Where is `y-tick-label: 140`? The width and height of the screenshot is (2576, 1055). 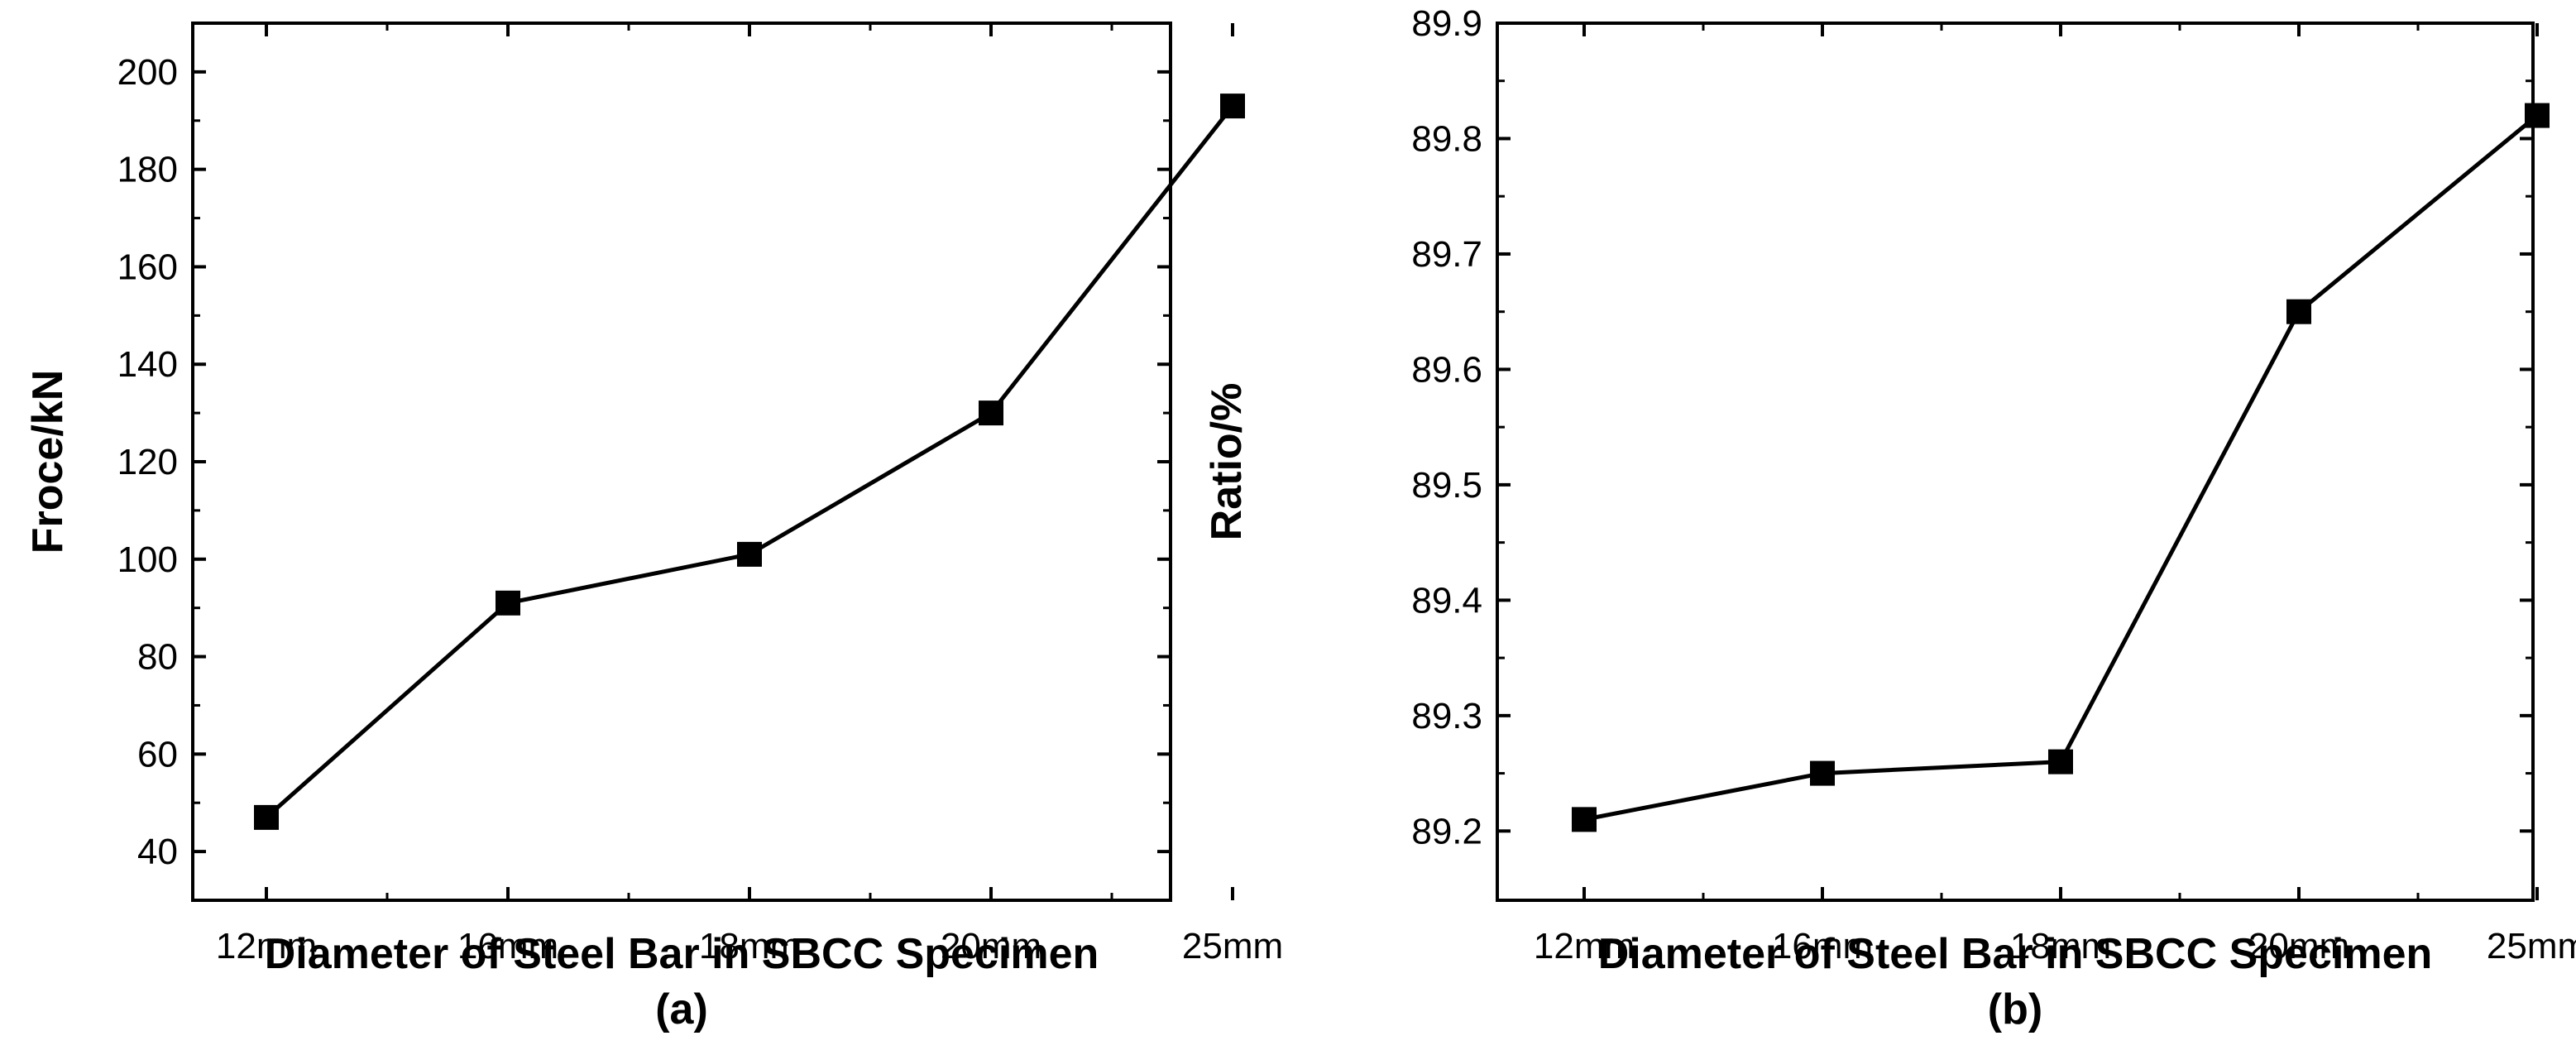 y-tick-label: 140 is located at coordinates (147, 364).